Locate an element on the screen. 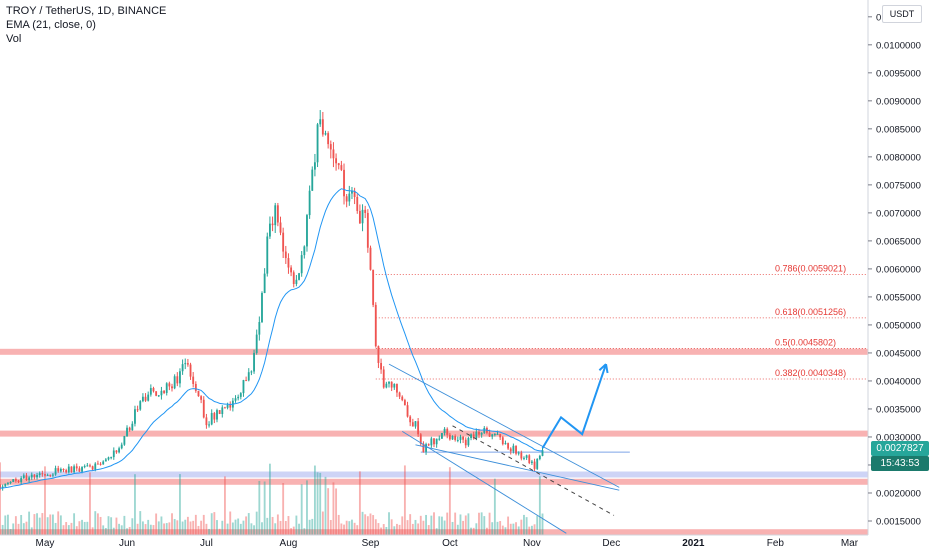 This screenshot has width=932, height=550. arrow-head is located at coordinates (602, 367).